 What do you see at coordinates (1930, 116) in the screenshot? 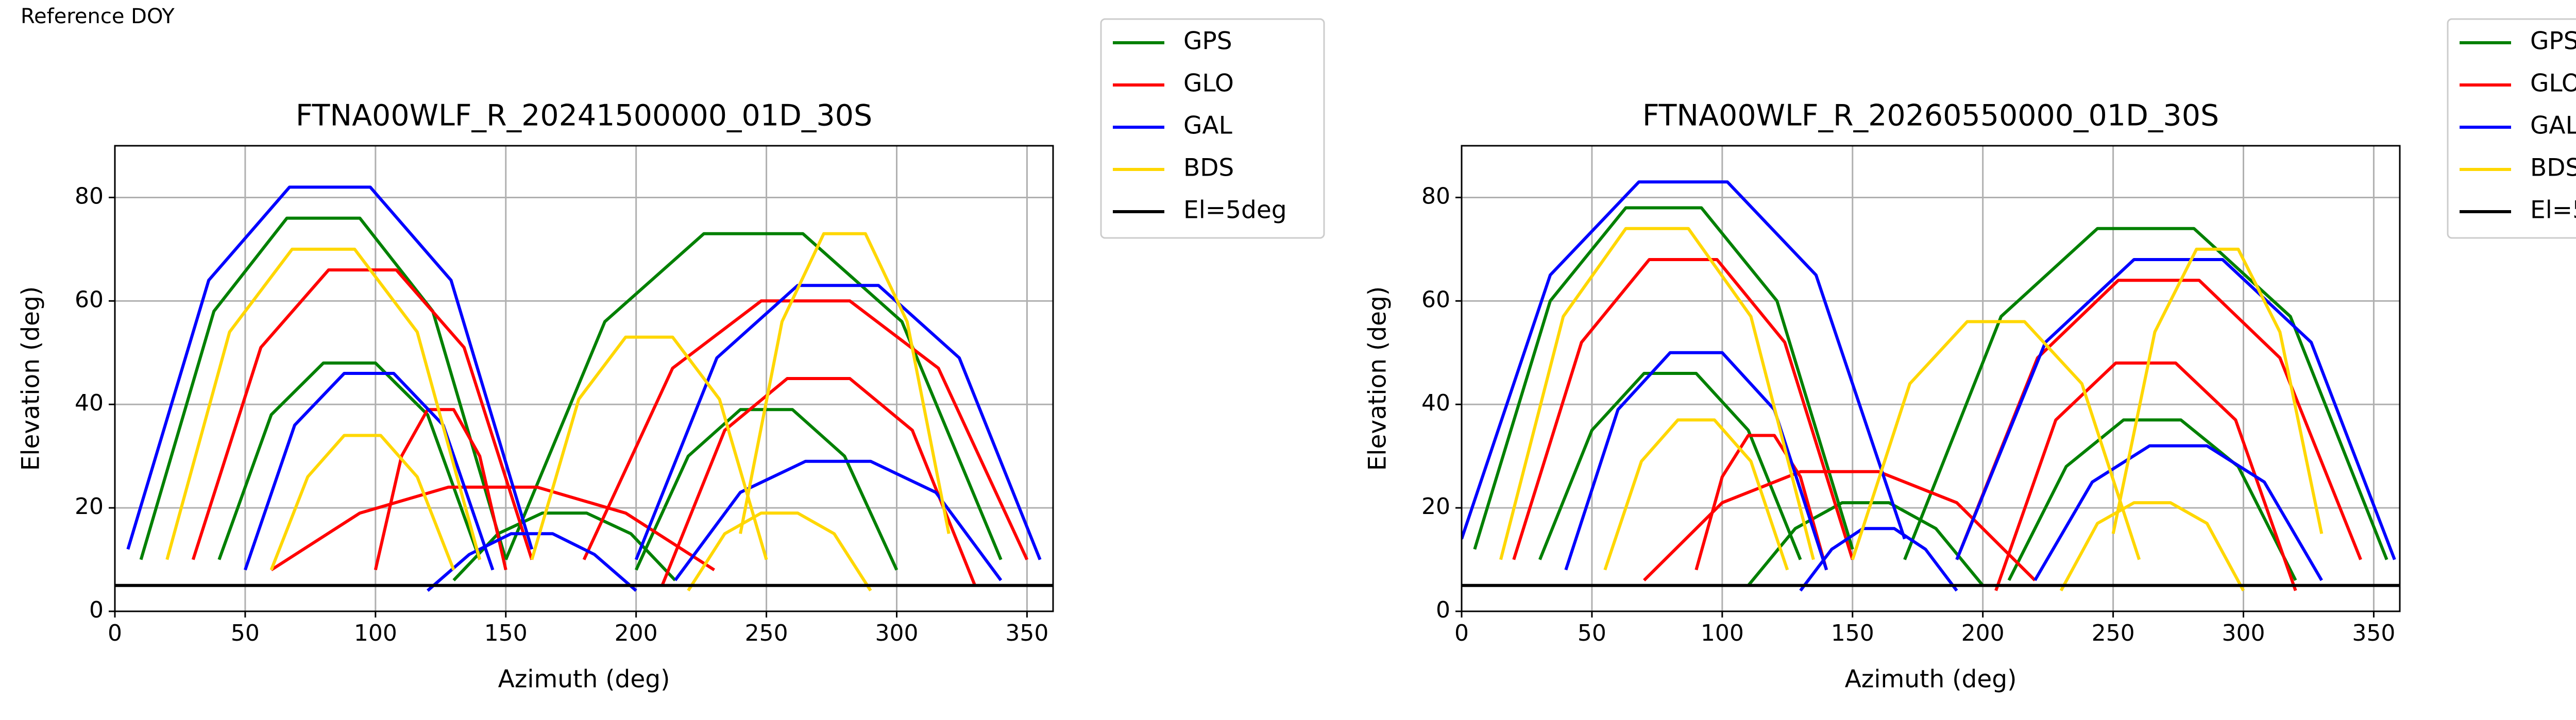
I see `chart-title: FTNA00WLF_R_20260550000_01D_30S` at bounding box center [1930, 116].